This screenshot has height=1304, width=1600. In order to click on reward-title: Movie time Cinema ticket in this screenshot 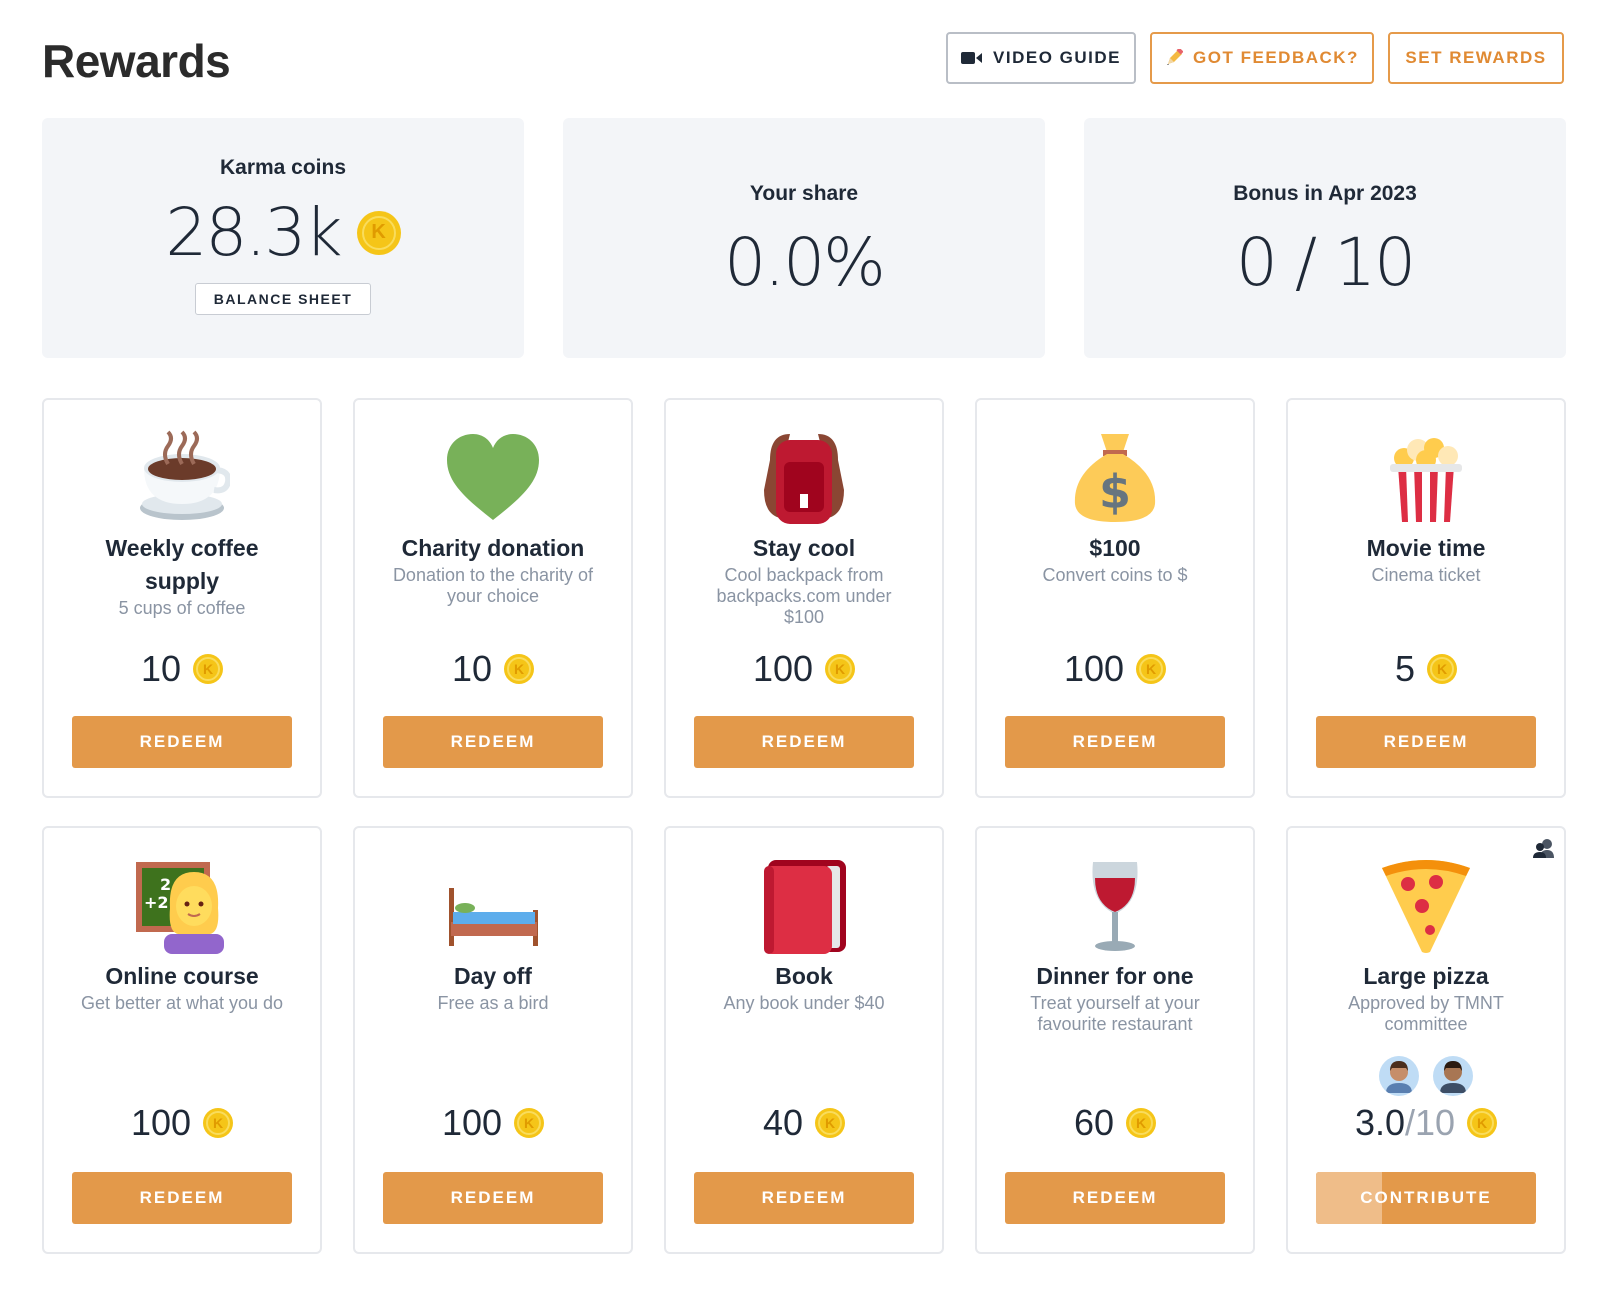, I will do `click(1426, 559)`.